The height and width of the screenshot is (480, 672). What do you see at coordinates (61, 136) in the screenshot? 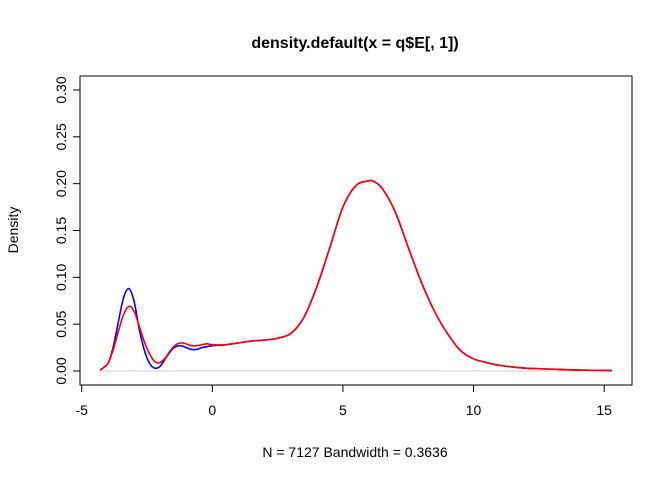
I see `y-tick-label: 0.25` at bounding box center [61, 136].